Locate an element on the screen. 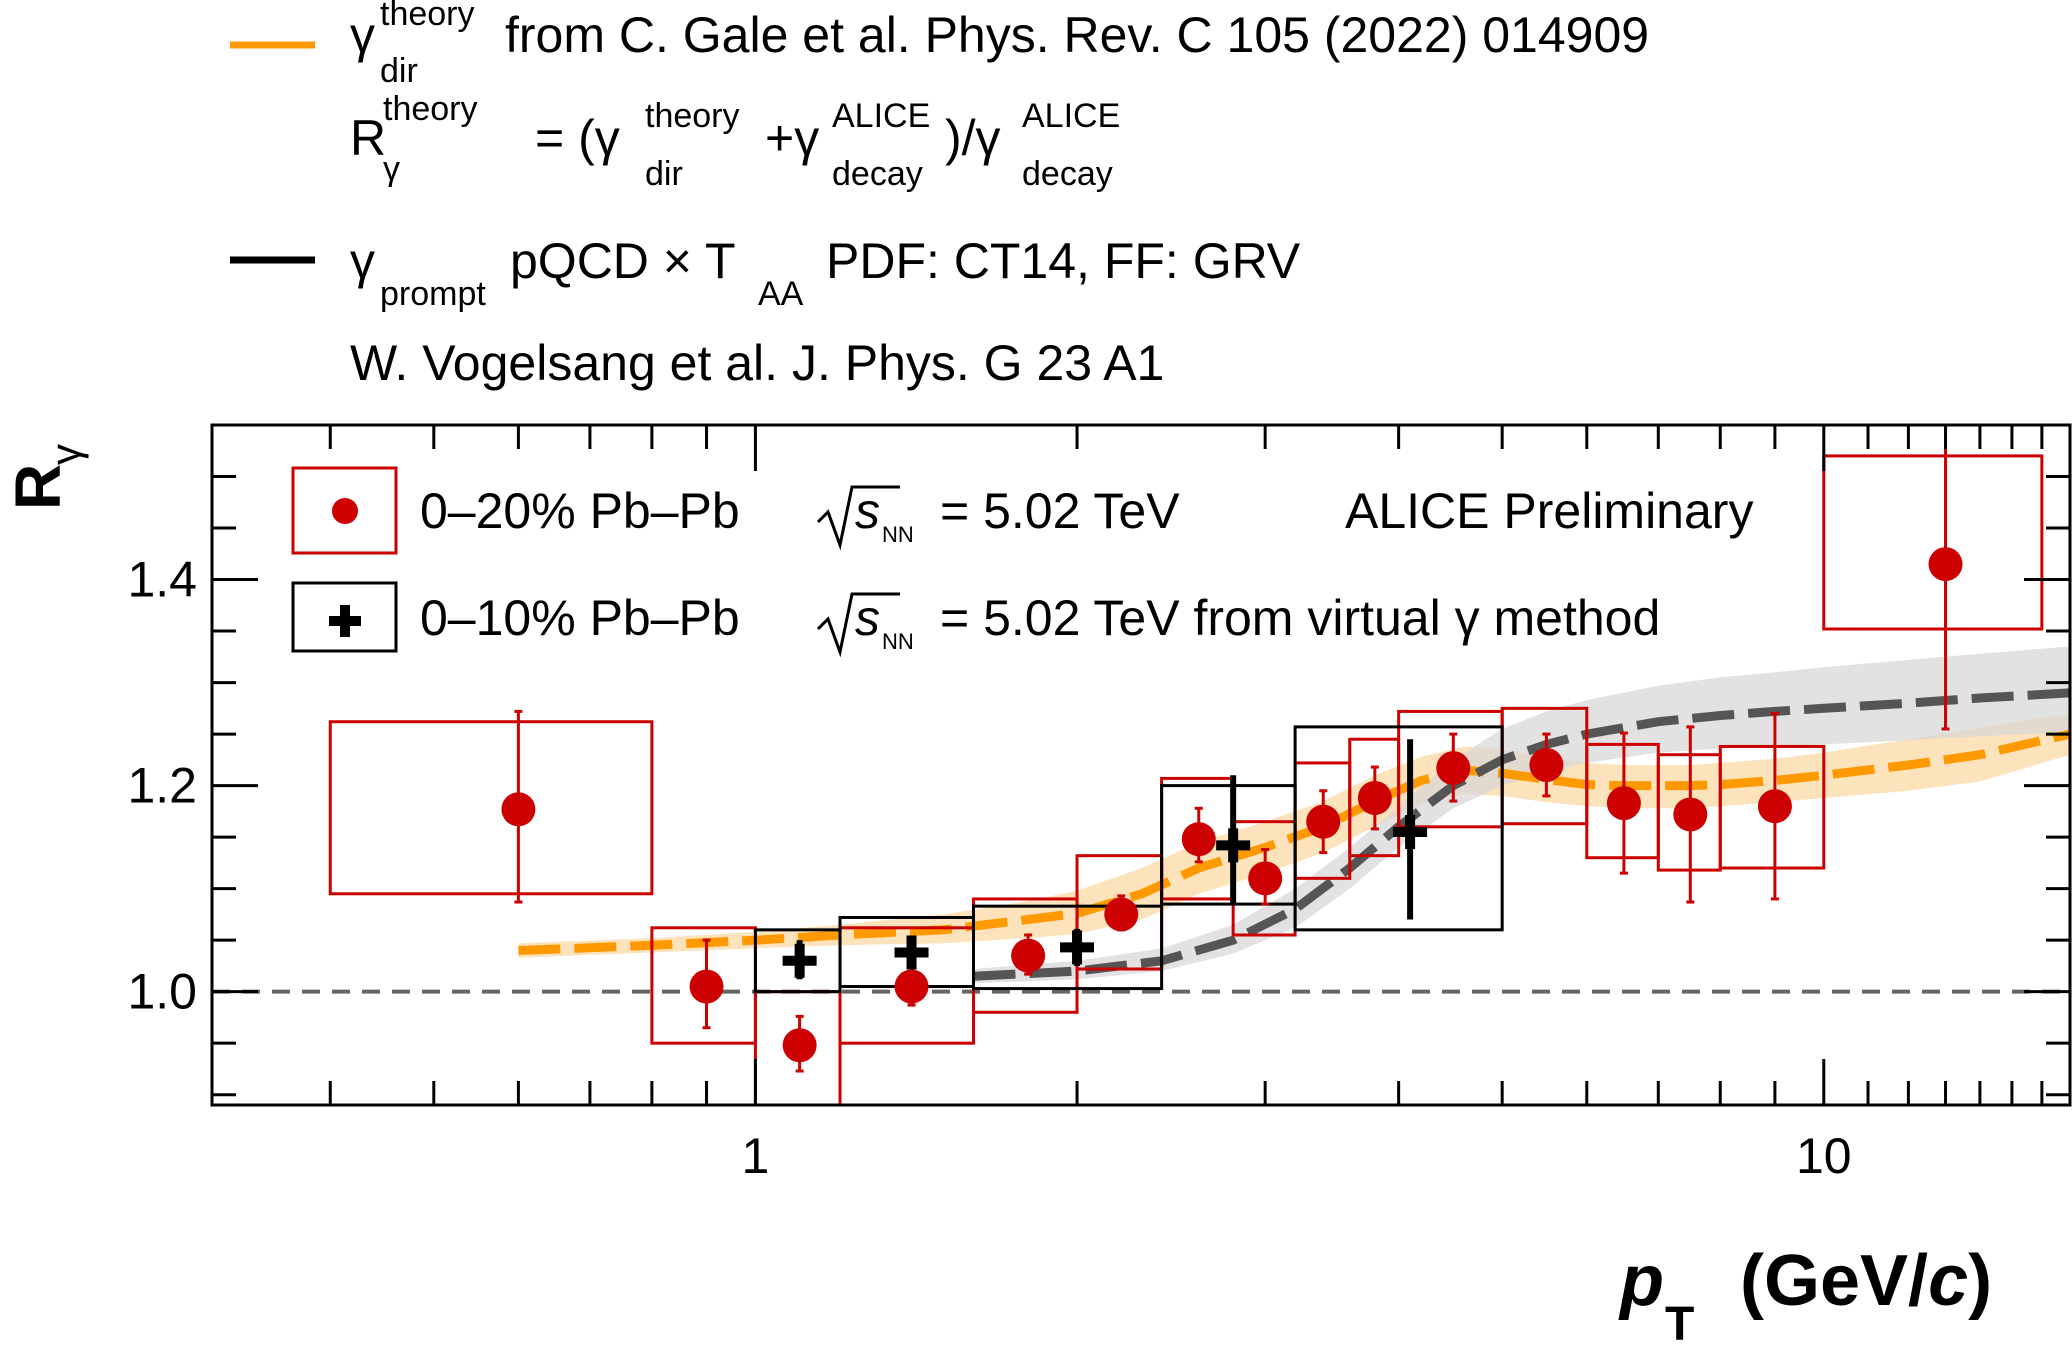 Image resolution: width=2072 pixels, height=1348 pixels. header-line2-R: R is located at coordinates (368, 138).